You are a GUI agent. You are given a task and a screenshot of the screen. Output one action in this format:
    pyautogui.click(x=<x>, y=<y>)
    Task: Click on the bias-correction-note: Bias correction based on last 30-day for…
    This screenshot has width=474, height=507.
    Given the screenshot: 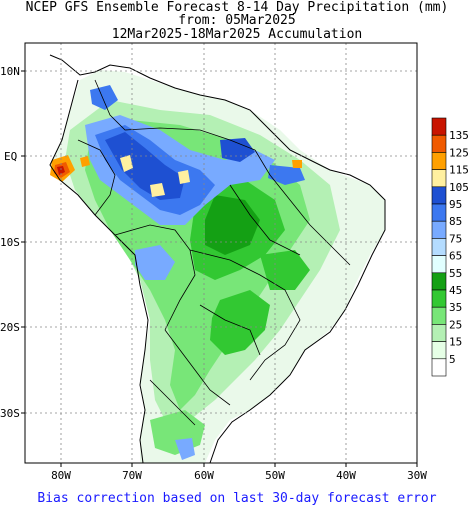 What is the action you would take?
    pyautogui.click(x=237, y=498)
    